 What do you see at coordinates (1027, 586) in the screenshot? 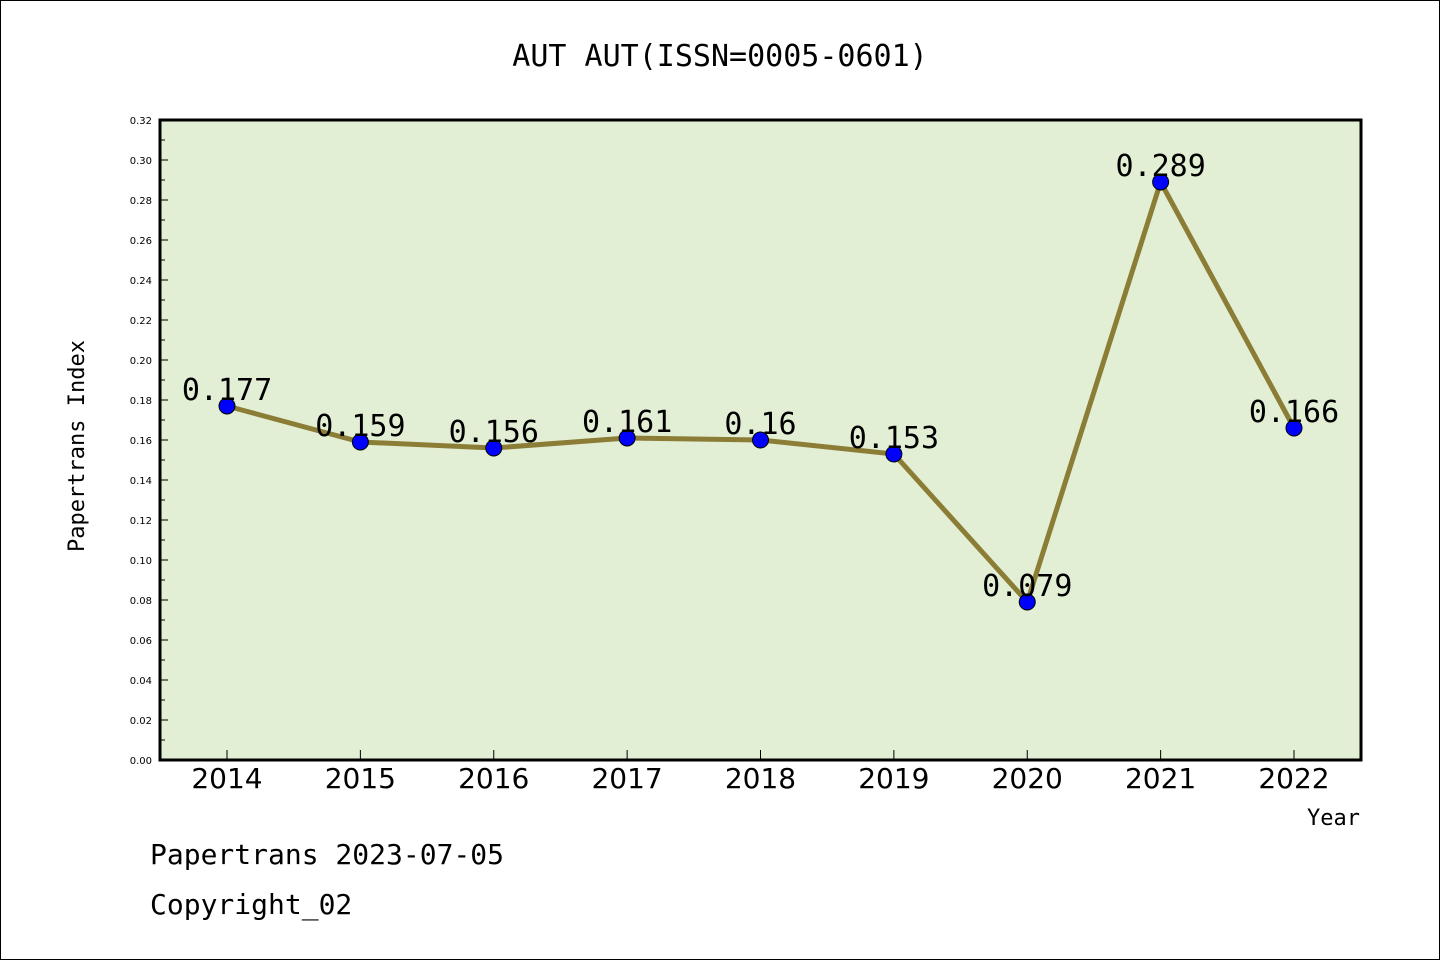
I see `data-label: 0.079` at bounding box center [1027, 586].